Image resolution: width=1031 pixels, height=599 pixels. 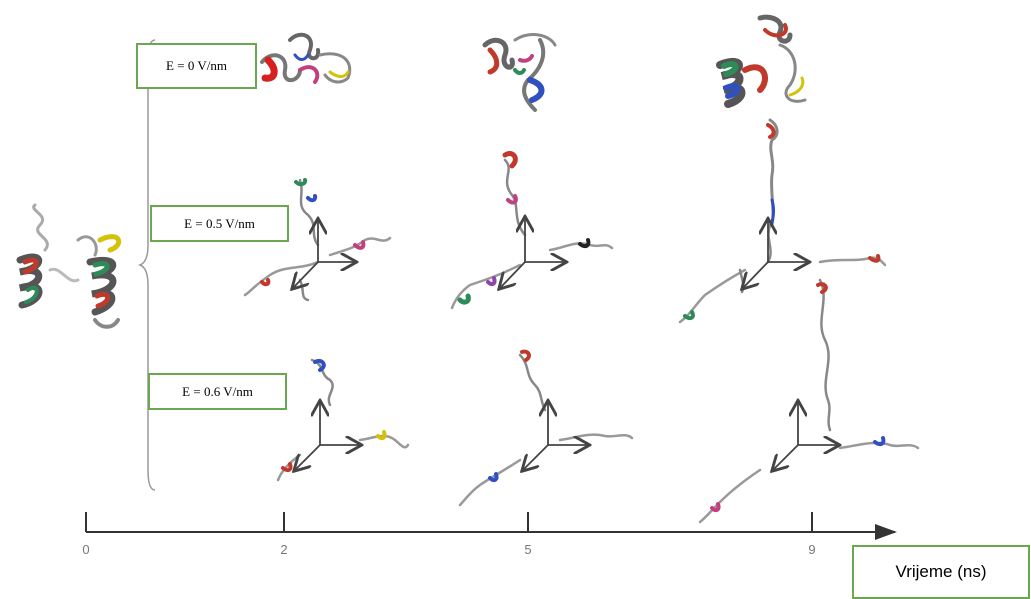 I want to click on field-label-e0: E = 0 V/nm, so click(x=196, y=66).